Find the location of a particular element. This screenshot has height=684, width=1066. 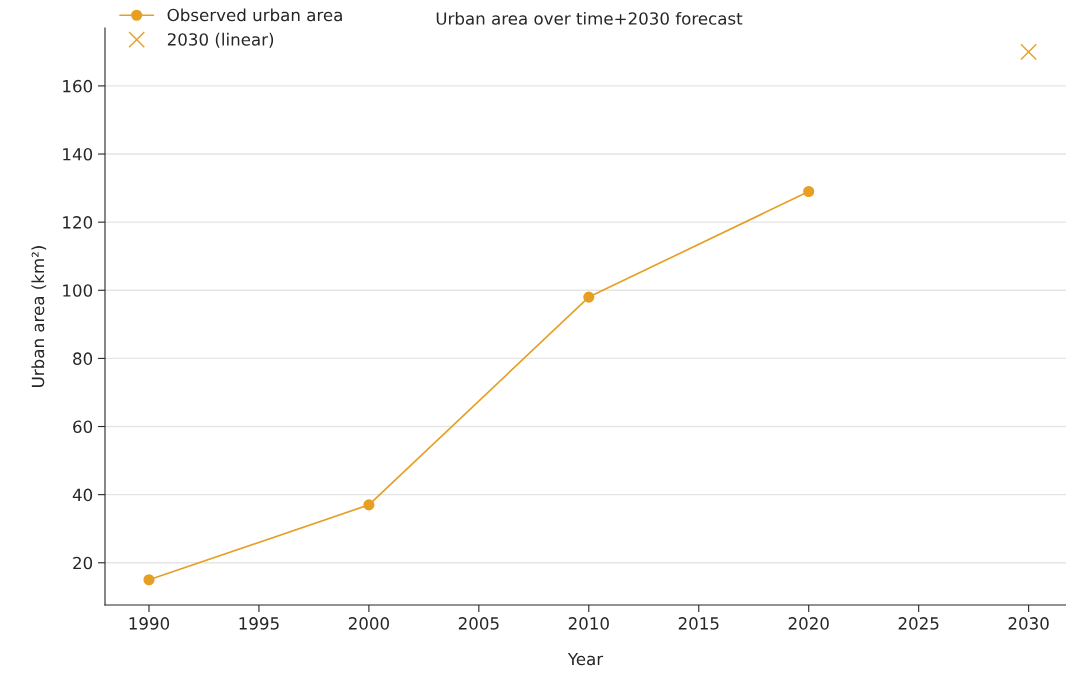

x-tick-label: 2020 is located at coordinates (808, 623).